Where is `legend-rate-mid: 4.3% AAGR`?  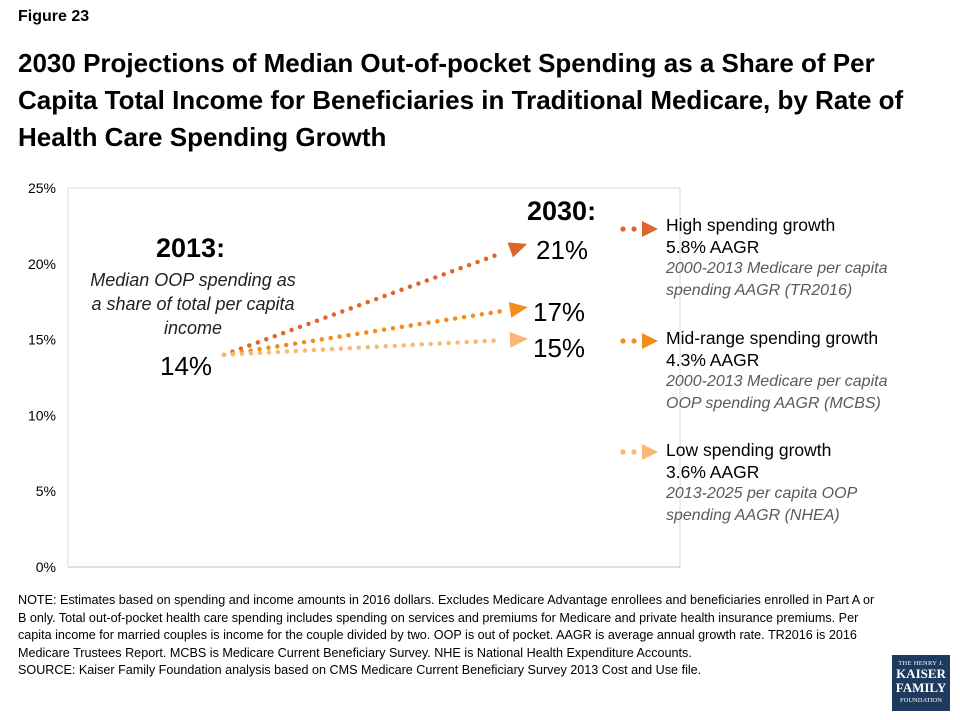
legend-rate-mid: 4.3% AAGR is located at coordinates (713, 360).